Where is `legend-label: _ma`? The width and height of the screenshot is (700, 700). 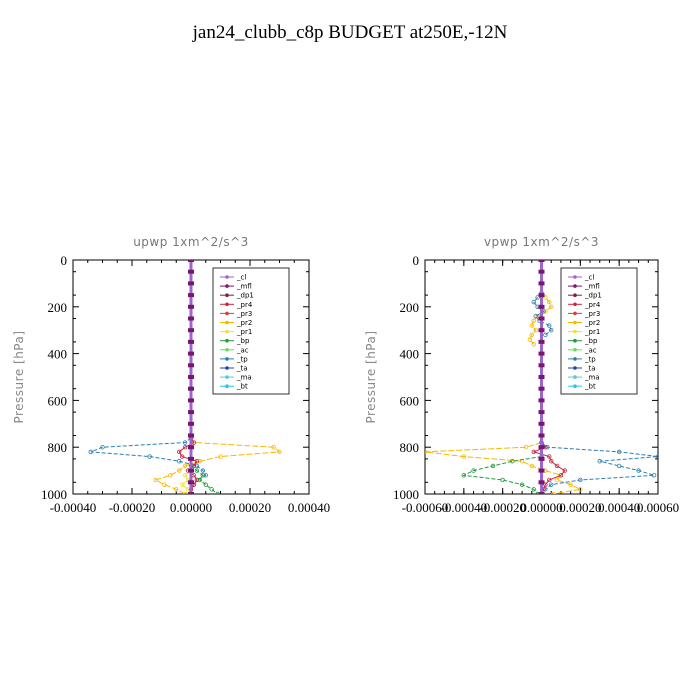 legend-label: _ma is located at coordinates (592, 378).